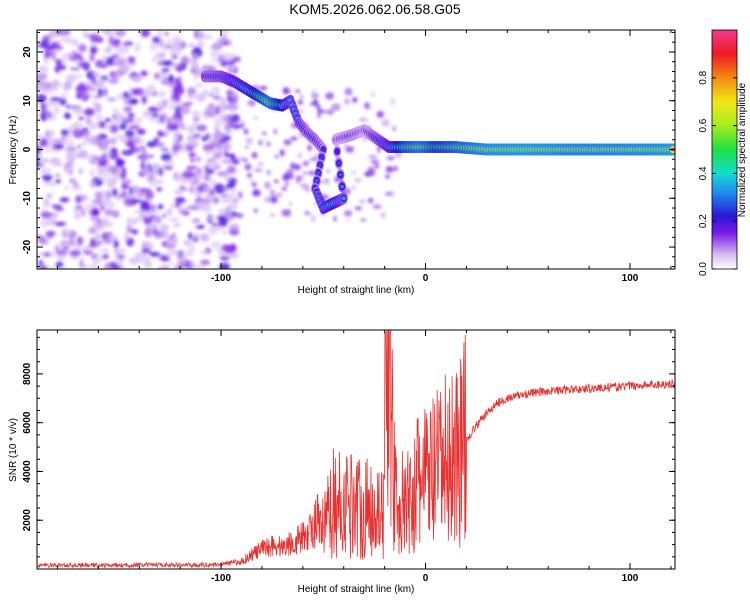 The height and width of the screenshot is (600, 750). Describe the element at coordinates (356, 589) in the screenshot. I see `bottom-x-axis-label: Height of straight line (km)` at that location.